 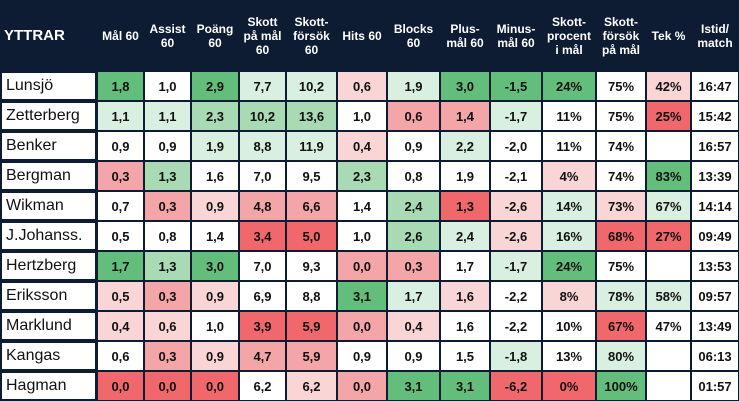 What do you see at coordinates (262, 86) in the screenshot?
I see `stat-cell: 7,7` at bounding box center [262, 86].